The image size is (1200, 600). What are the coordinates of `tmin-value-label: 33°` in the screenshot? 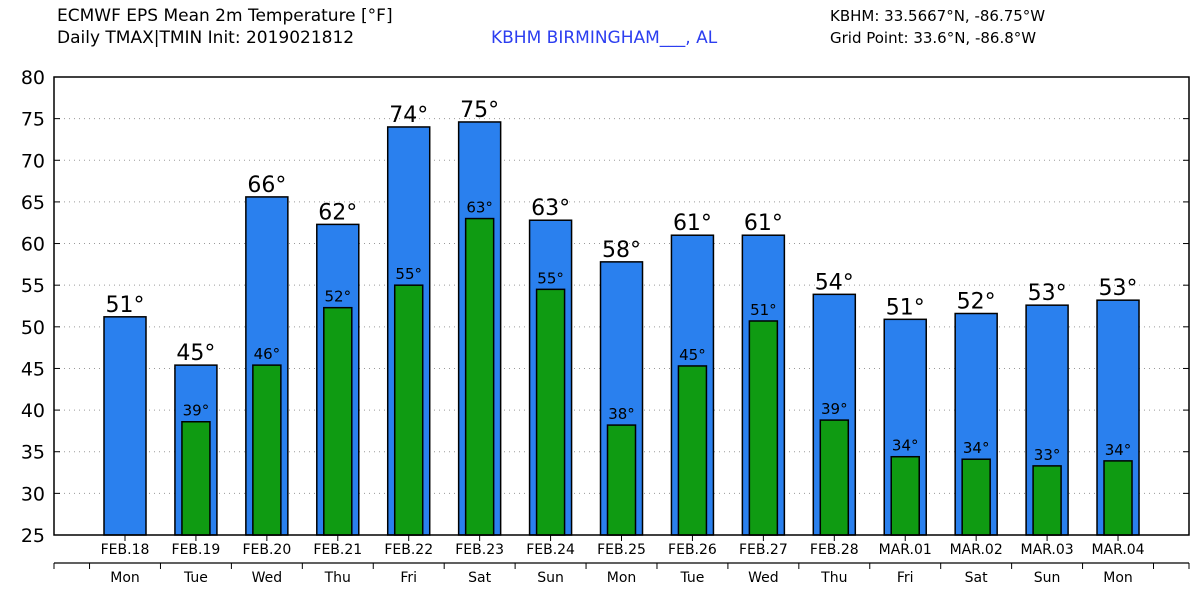 It's located at (1047, 455).